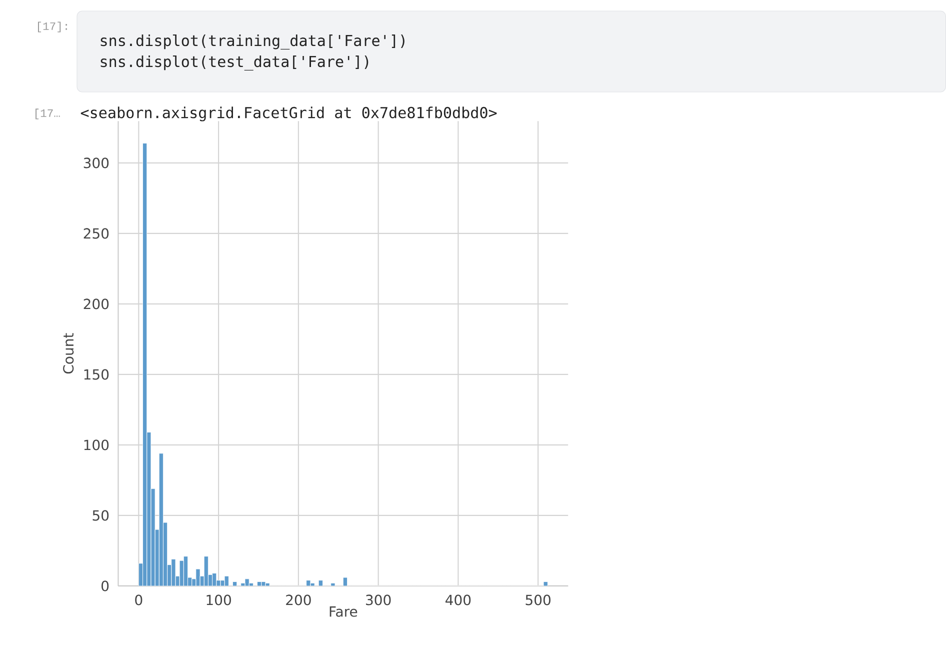 The height and width of the screenshot is (651, 946). Describe the element at coordinates (298, 600) in the screenshot. I see `x-tick-label: 200` at that location.